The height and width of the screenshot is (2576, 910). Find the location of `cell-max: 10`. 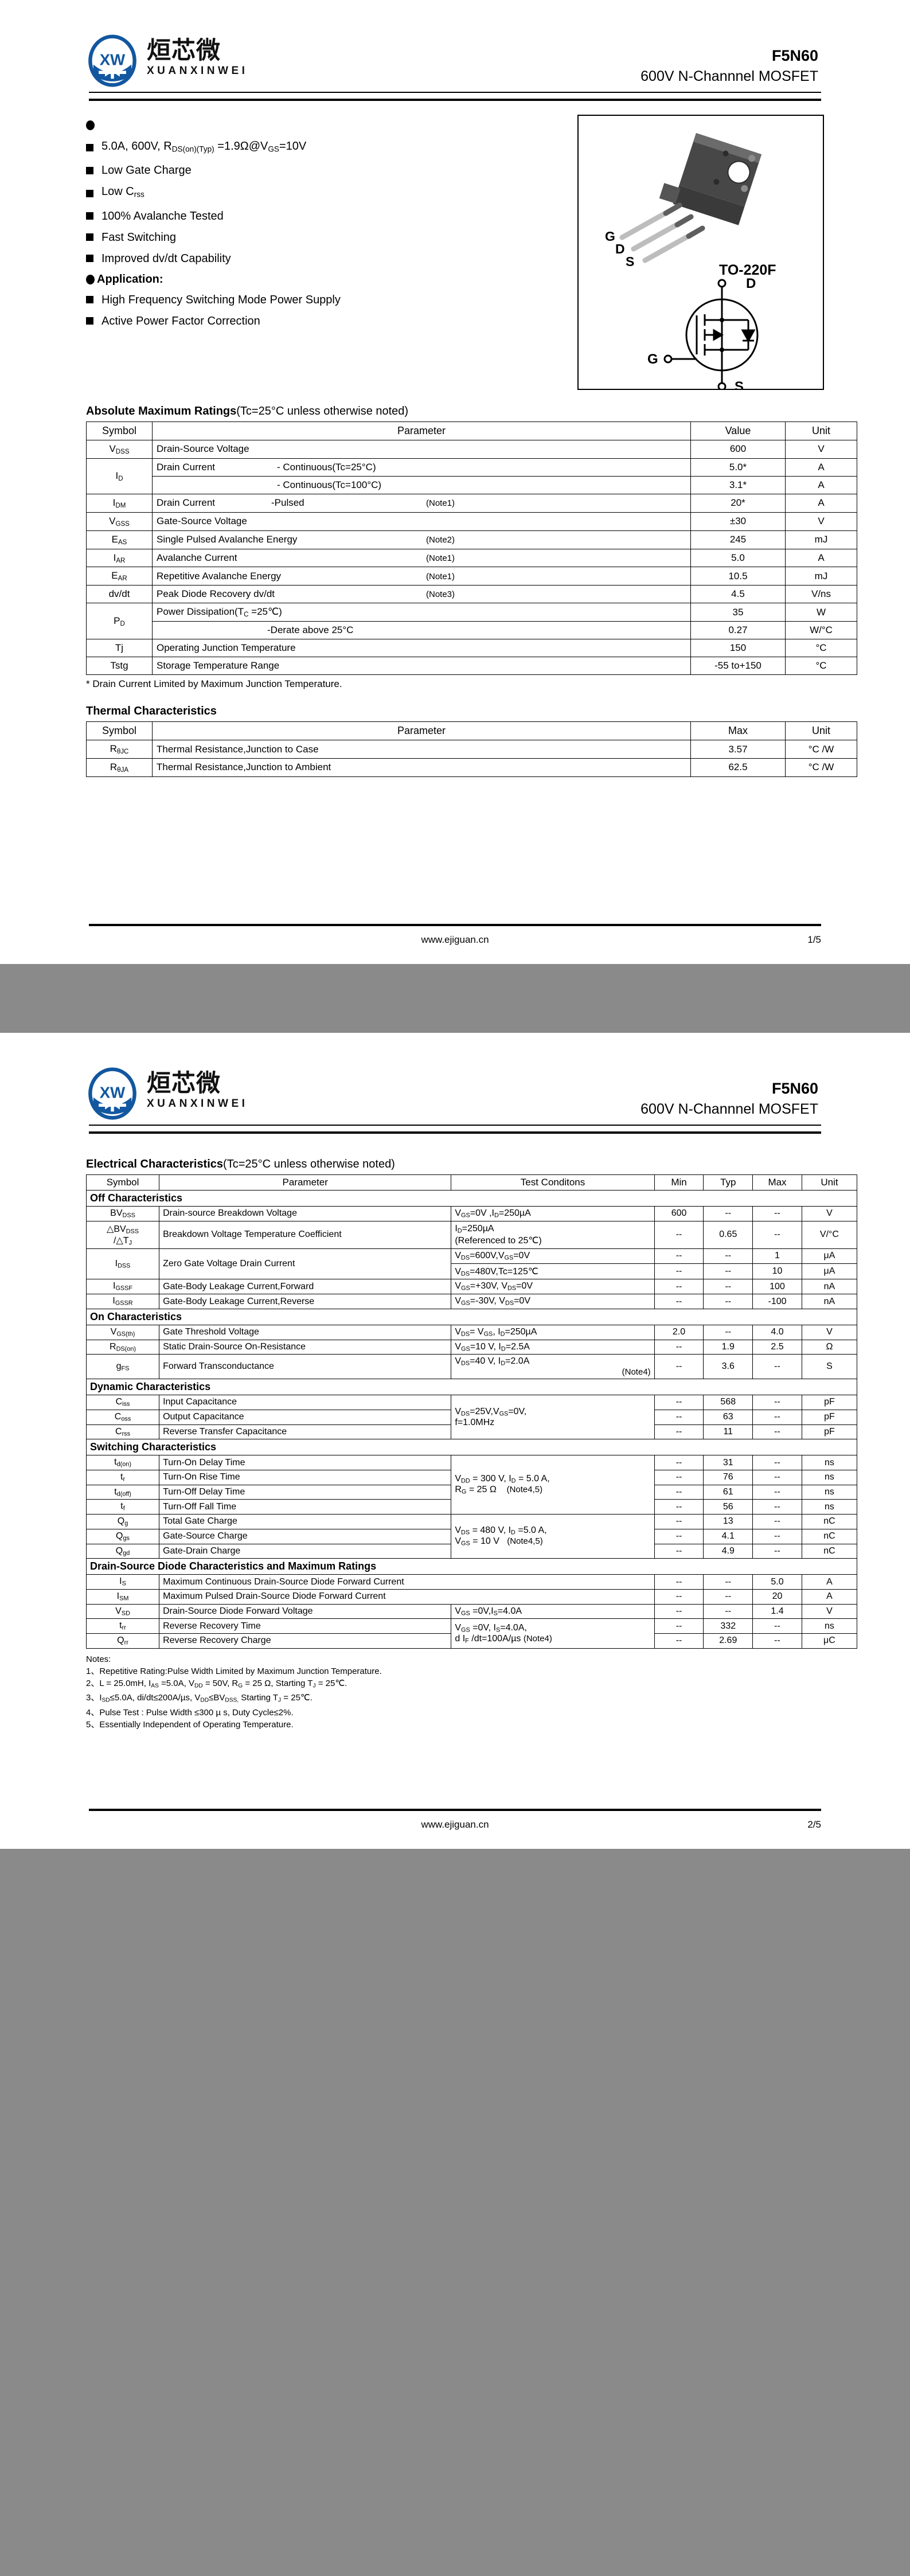

cell-max: 10 is located at coordinates (777, 1272).